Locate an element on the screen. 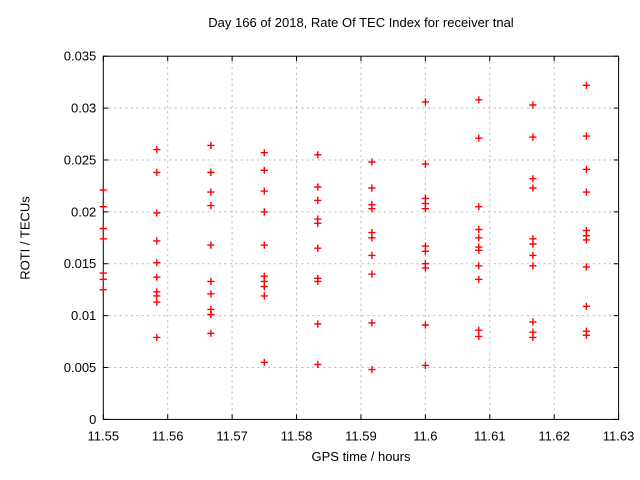  y-tick-label: 0.03 is located at coordinates (83, 108).